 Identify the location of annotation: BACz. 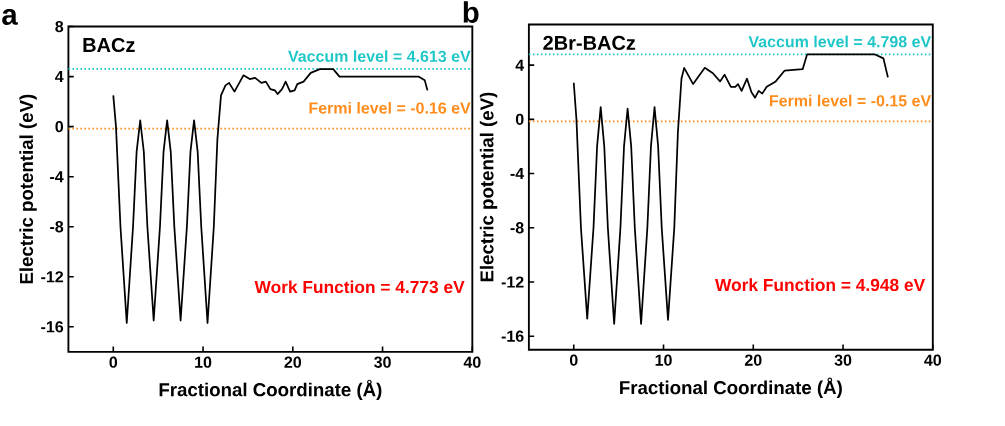
(109, 45).